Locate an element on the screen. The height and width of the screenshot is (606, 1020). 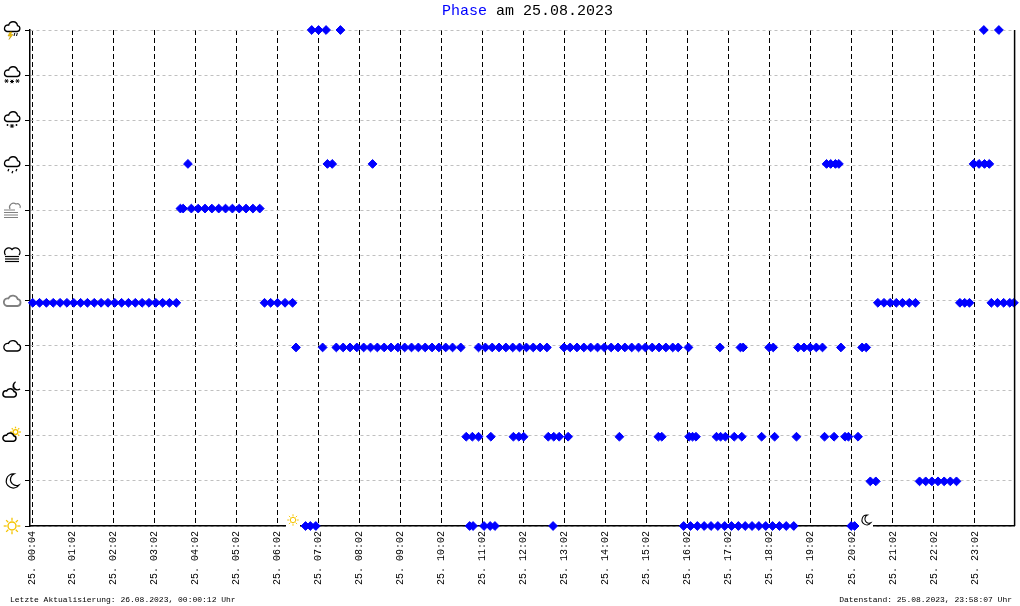
x-tick-label: 25. 02:02 is located at coordinates (114, 558).